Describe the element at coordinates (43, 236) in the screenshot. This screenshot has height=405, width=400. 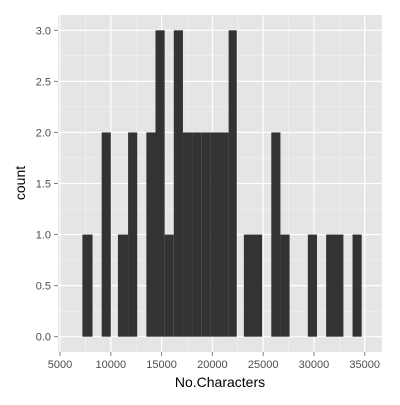
I see `y-tick-label: 1.0` at that location.